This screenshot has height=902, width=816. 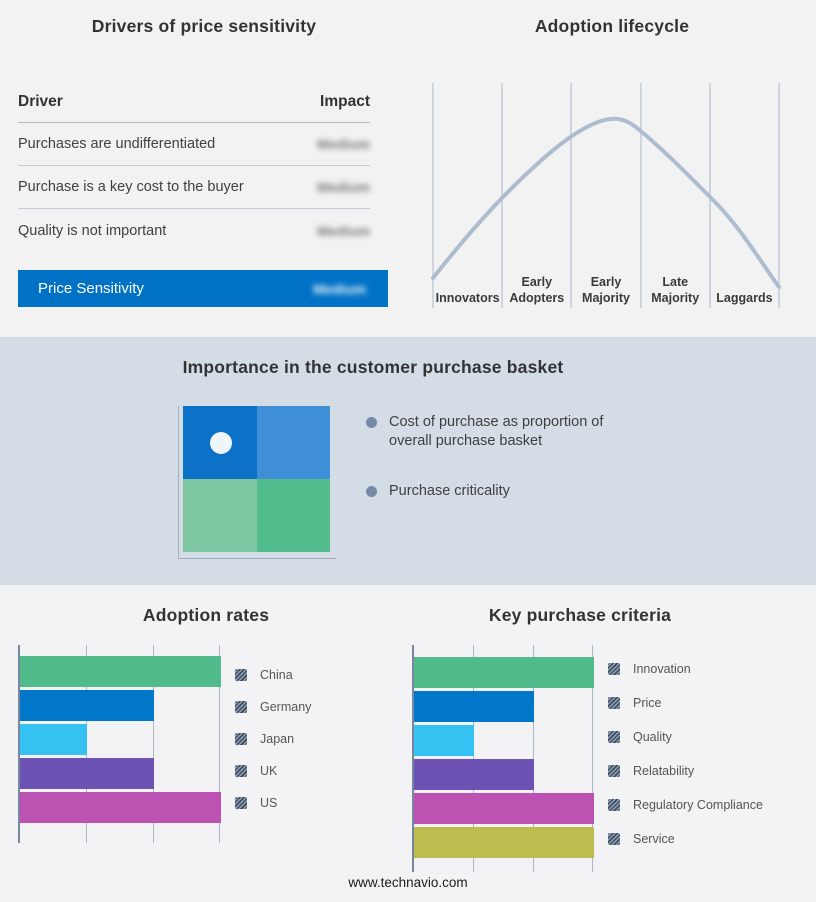 I want to click on column-header-impact: Impact, so click(x=345, y=101).